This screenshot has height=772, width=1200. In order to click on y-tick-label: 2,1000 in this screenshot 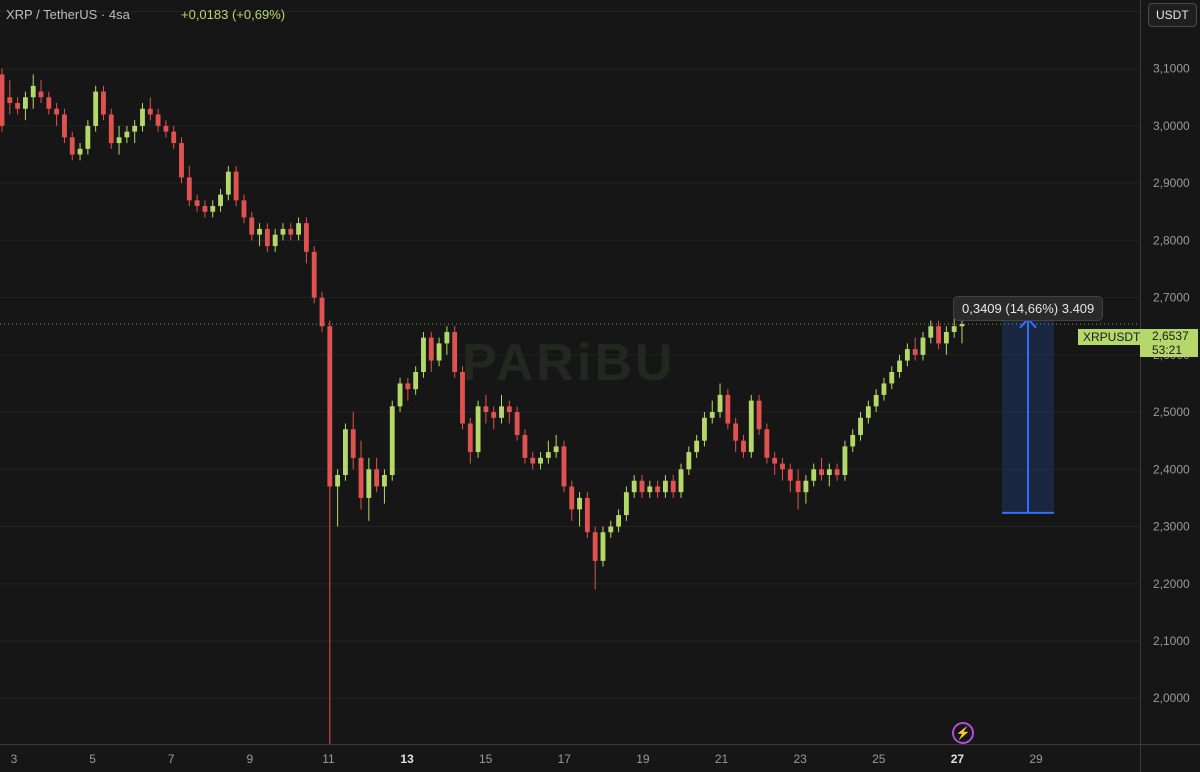, I will do `click(1171, 641)`.